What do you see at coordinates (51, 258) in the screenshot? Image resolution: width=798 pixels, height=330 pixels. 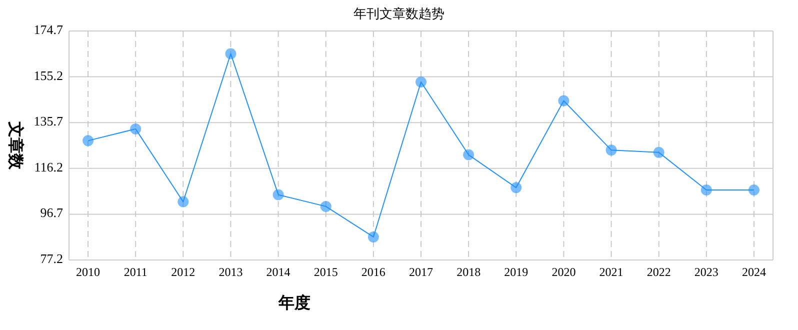 I see `y-tick-label: 77.2` at bounding box center [51, 258].